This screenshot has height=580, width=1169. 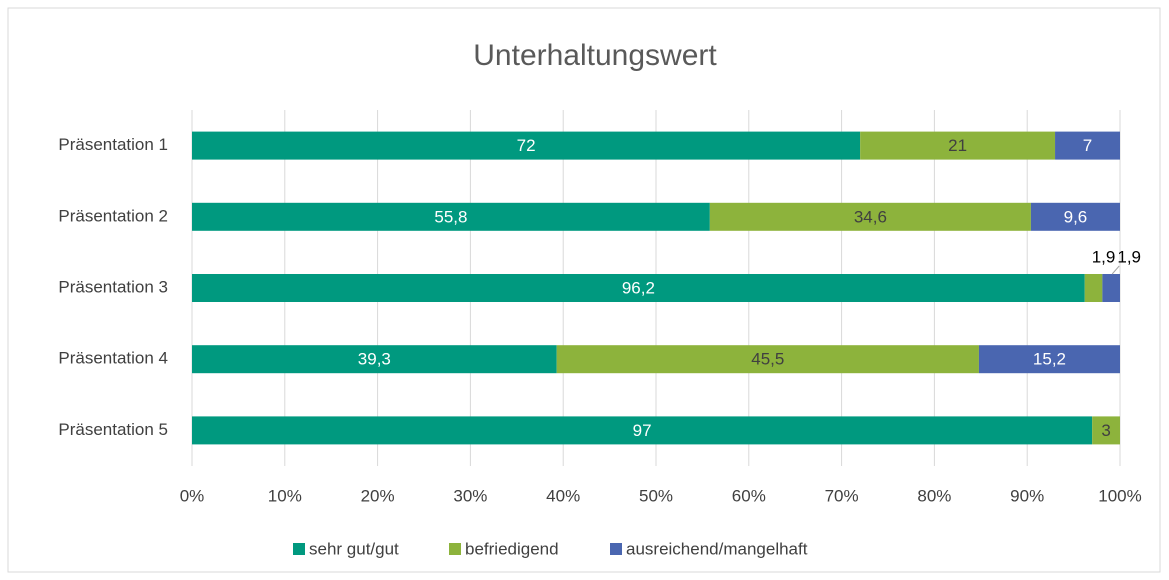 What do you see at coordinates (113, 358) in the screenshot?
I see `y-tick-label: Präsentation 4` at bounding box center [113, 358].